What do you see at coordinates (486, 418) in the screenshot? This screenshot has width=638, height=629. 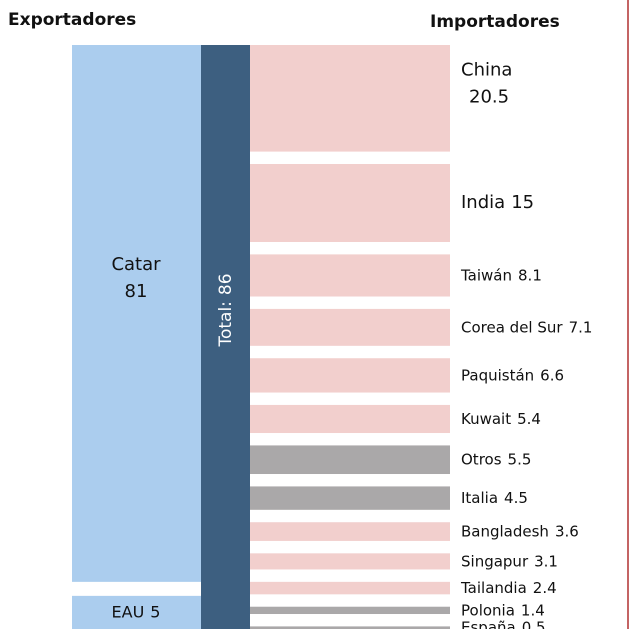 I see `importer-name: Kuwait` at bounding box center [486, 418].